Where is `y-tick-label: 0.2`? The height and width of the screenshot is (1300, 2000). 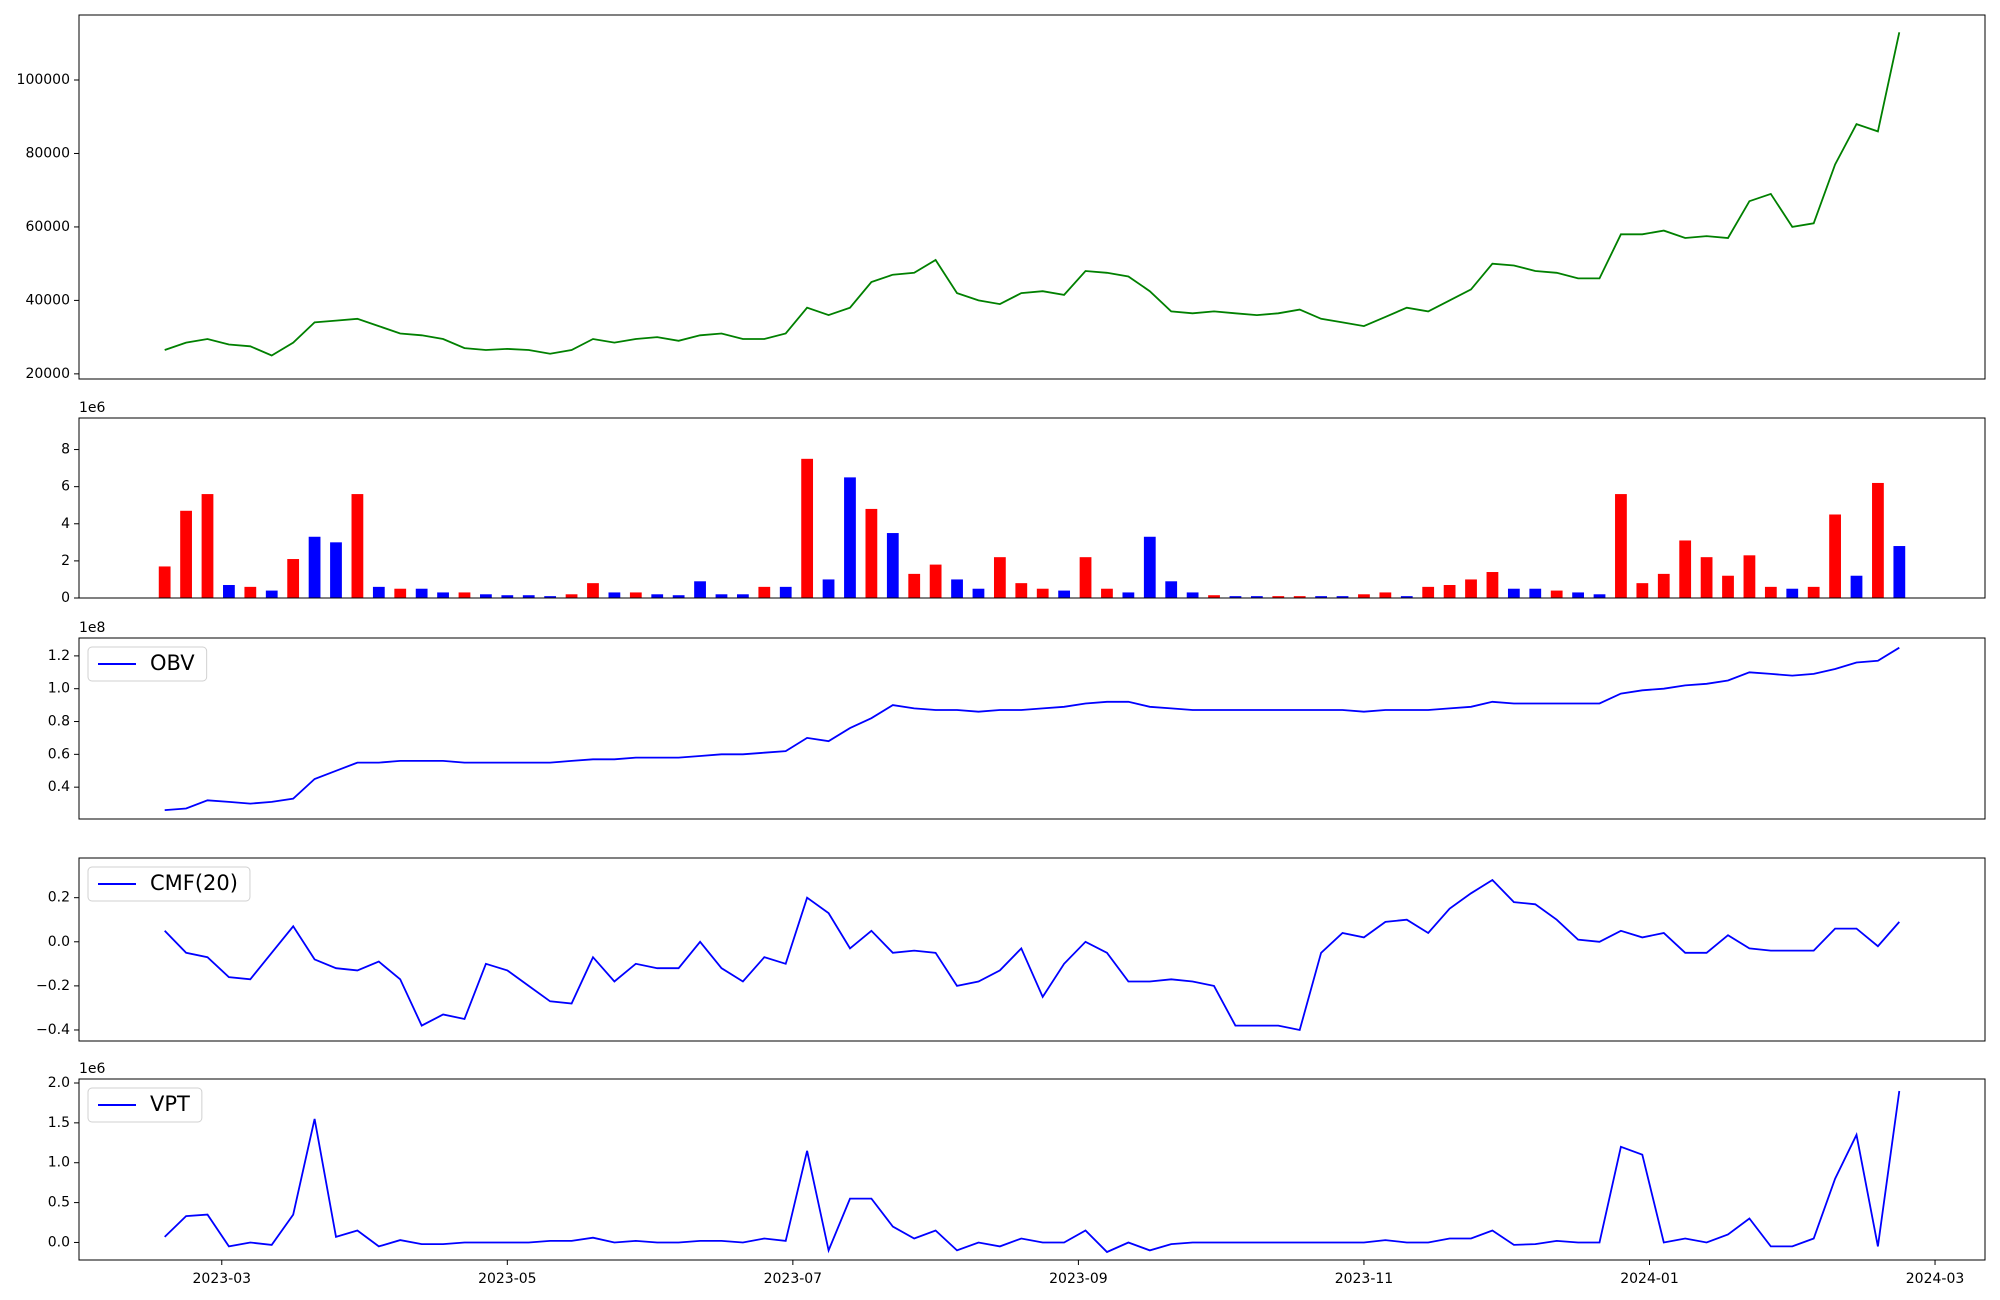 y-tick-label: 0.2 is located at coordinates (59, 898).